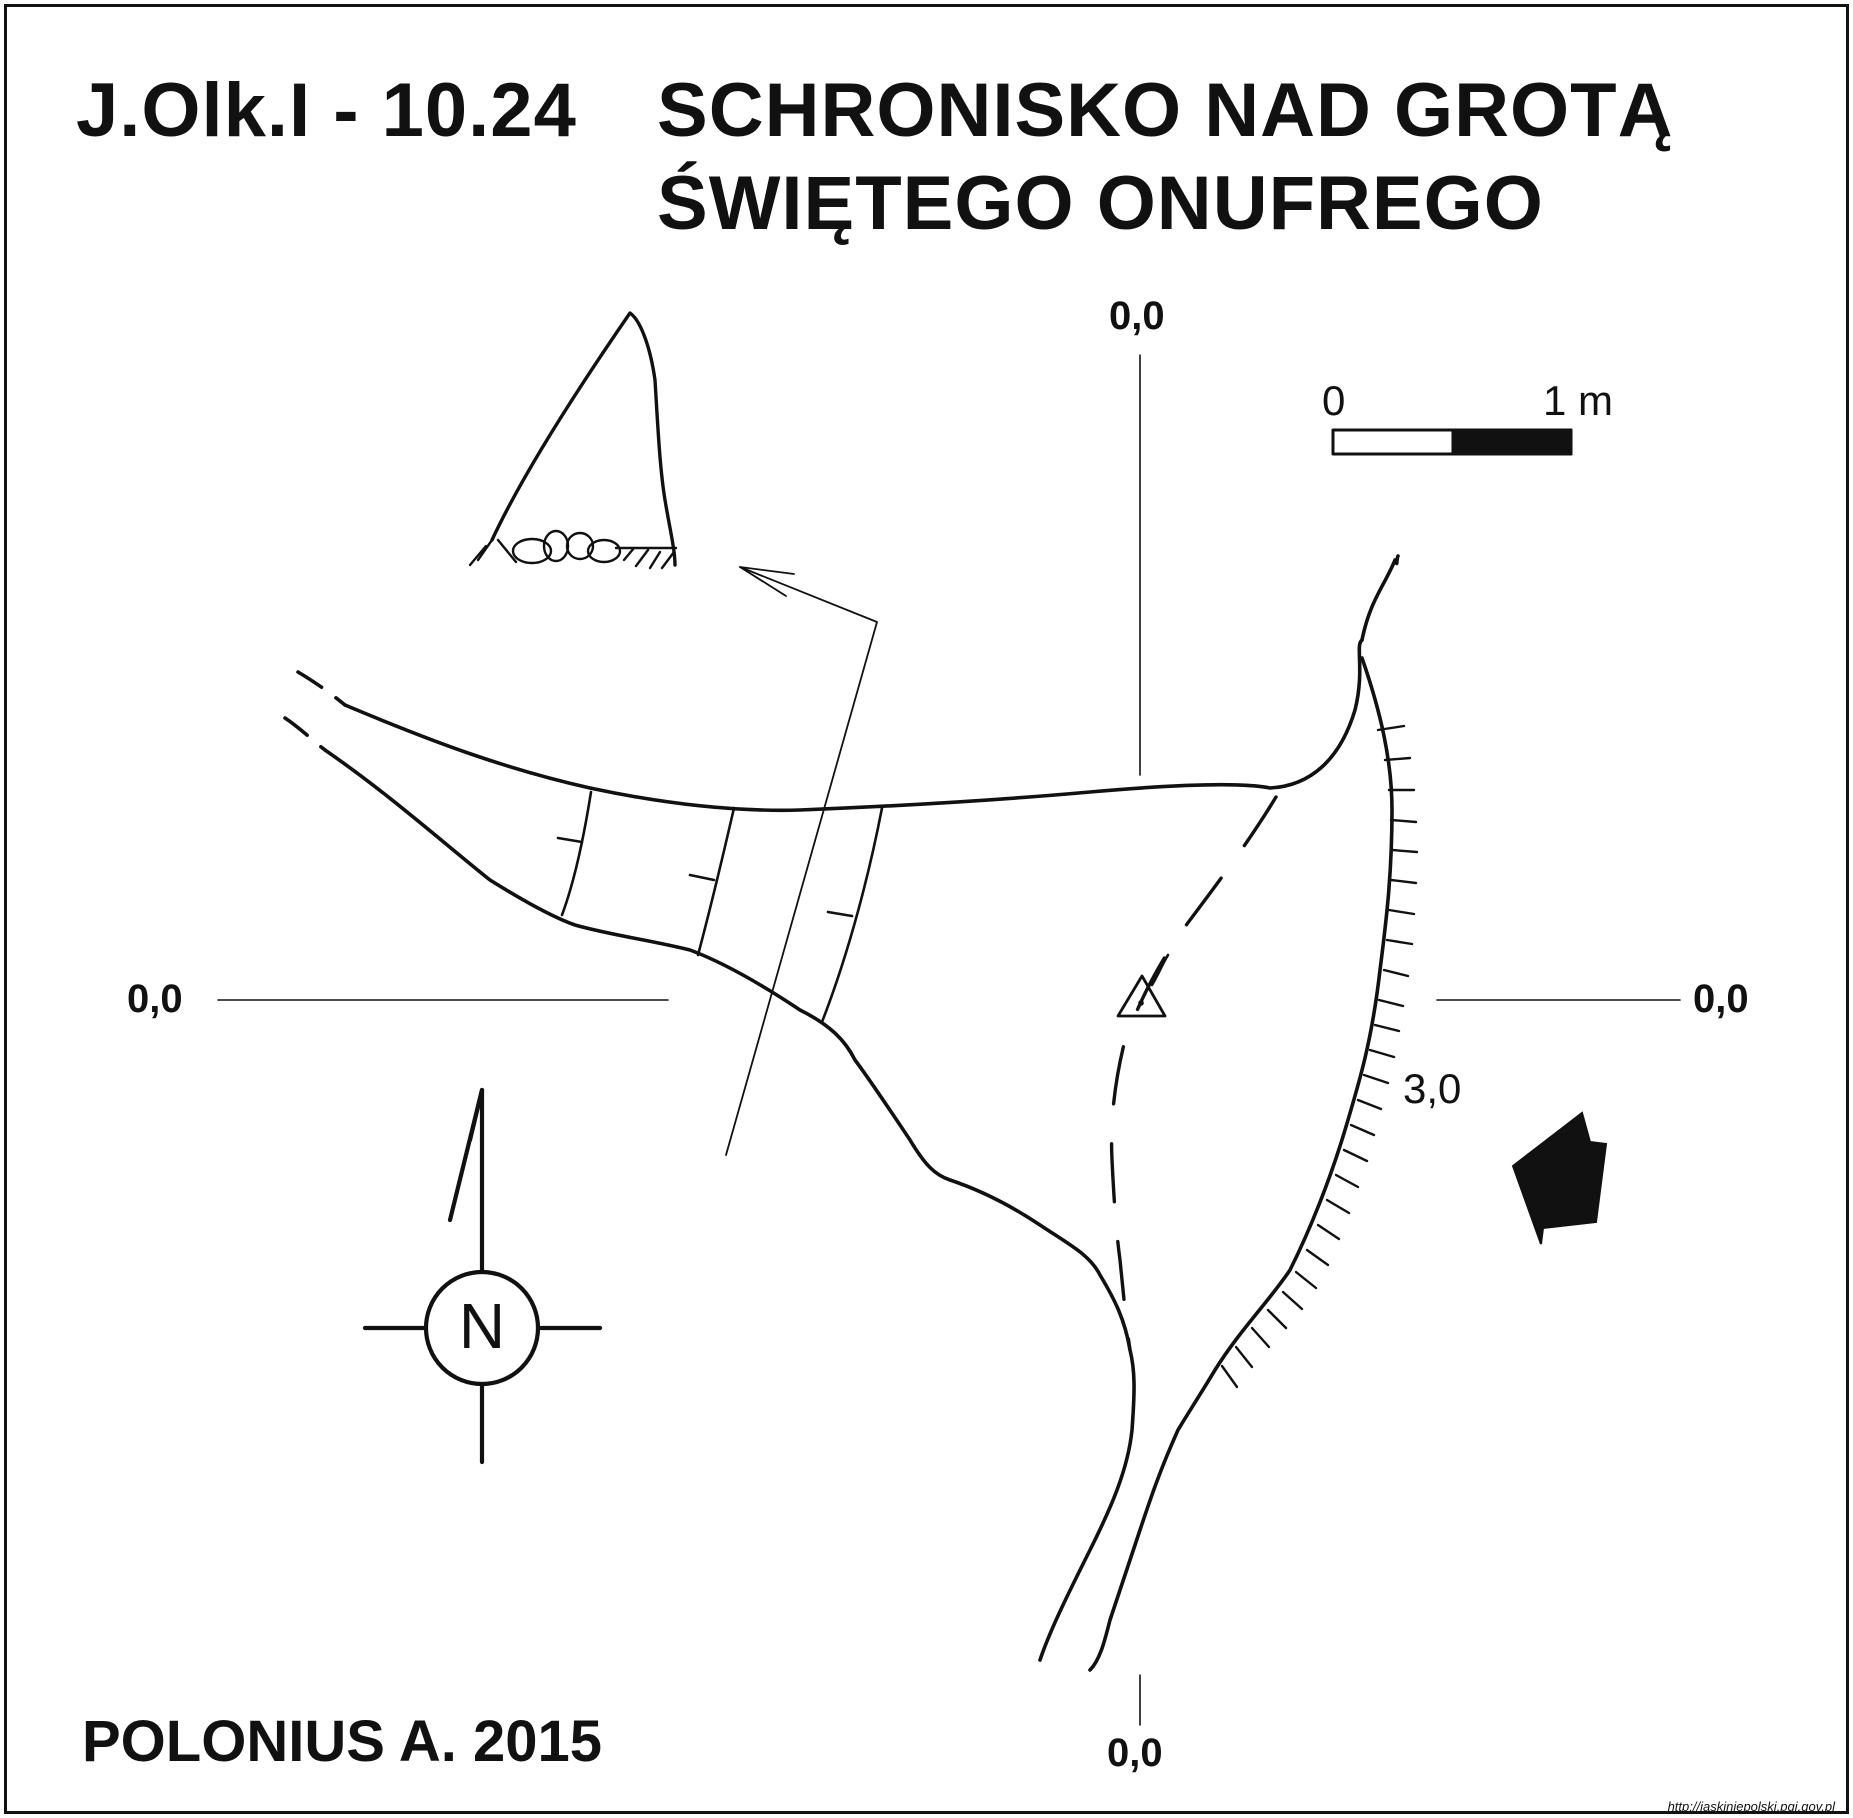 The height and width of the screenshot is (1818, 1853). What do you see at coordinates (801, 861) in the screenshot?
I see `section-projection-line` at bounding box center [801, 861].